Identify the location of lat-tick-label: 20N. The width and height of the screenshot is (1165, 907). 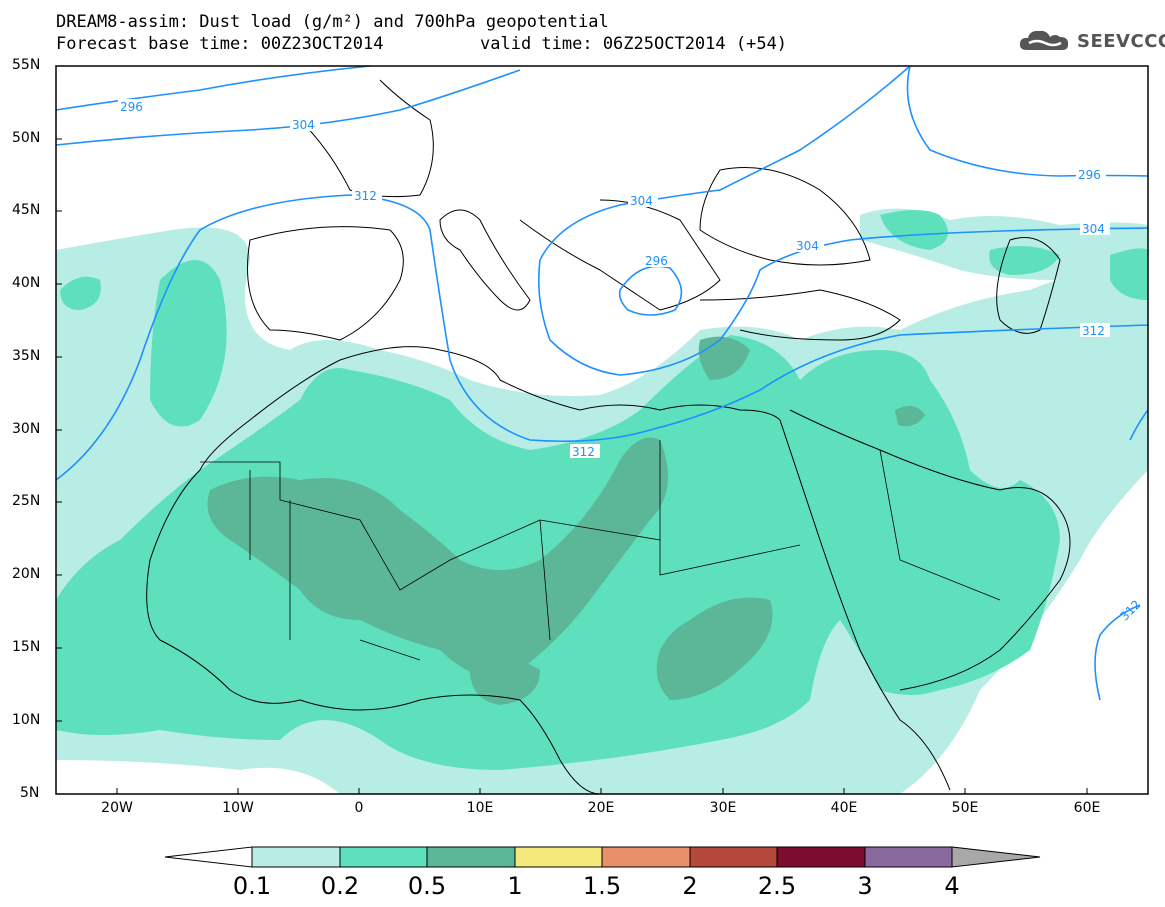
(26, 574).